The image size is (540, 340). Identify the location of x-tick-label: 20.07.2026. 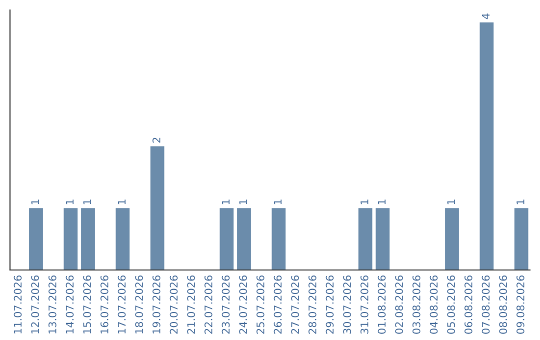
(174, 305).